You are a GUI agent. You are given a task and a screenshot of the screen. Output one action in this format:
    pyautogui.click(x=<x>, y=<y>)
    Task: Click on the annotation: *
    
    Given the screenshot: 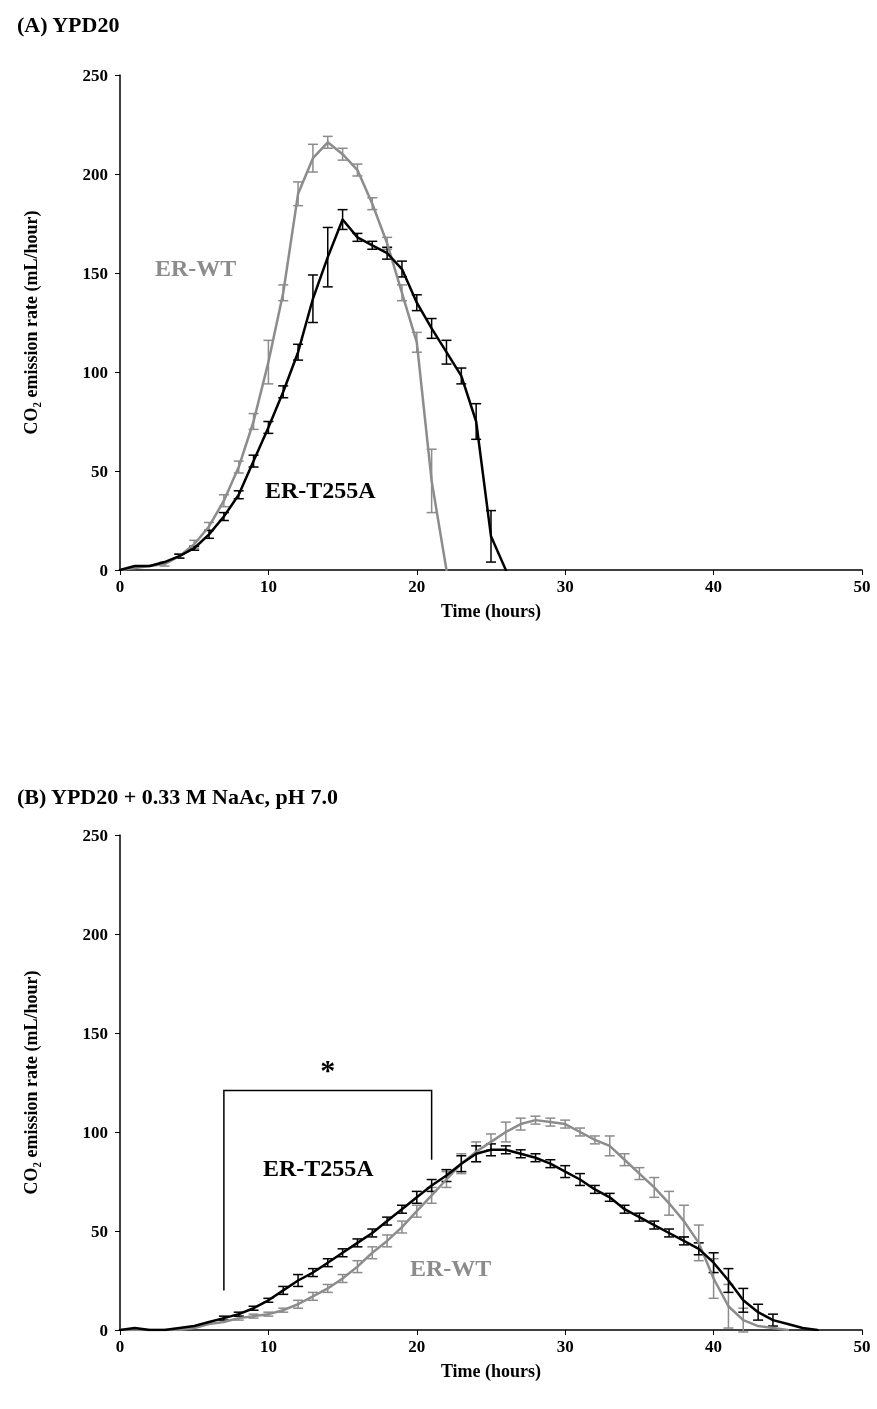 What is the action you would take?
    pyautogui.click(x=328, y=1069)
    